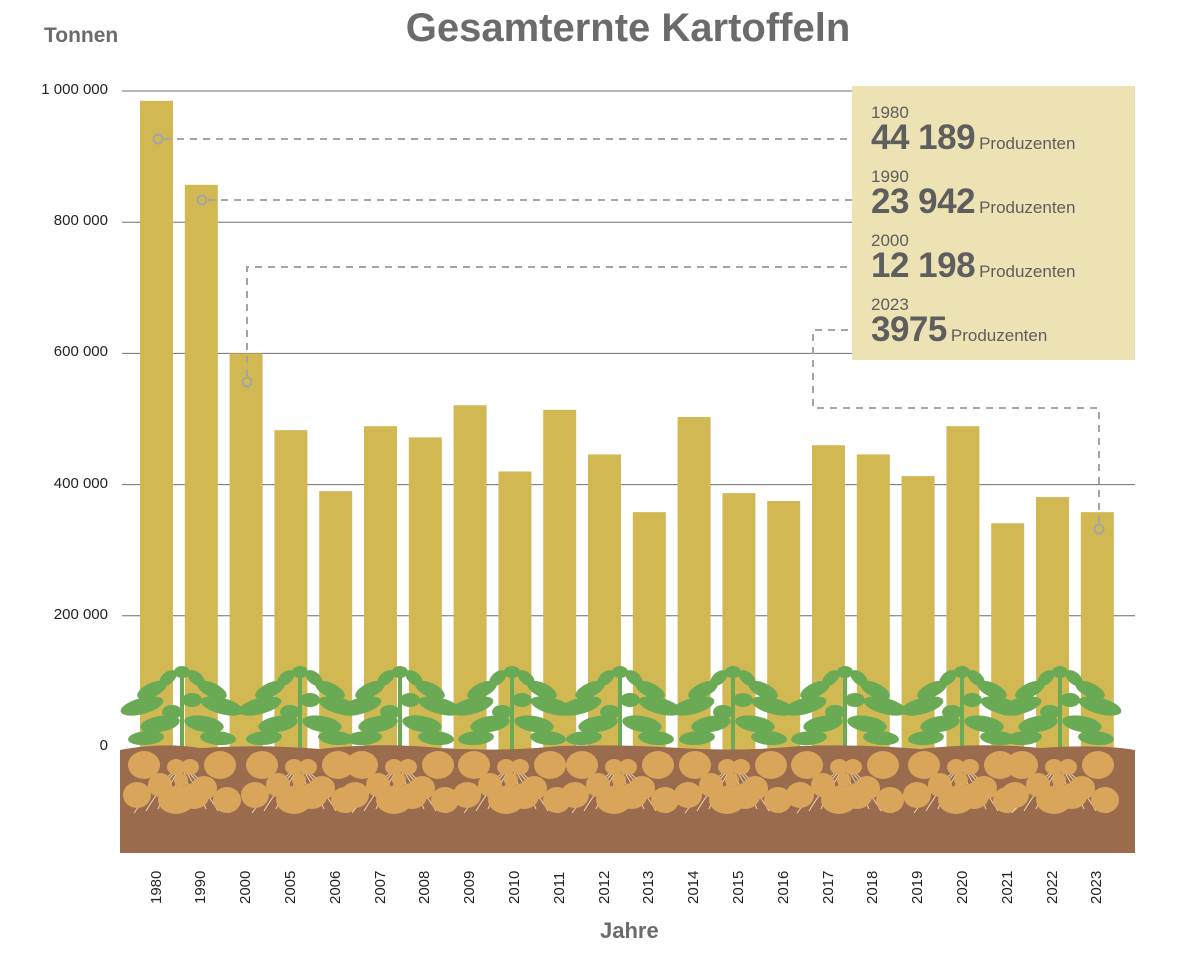  What do you see at coordinates (156, 426) in the screenshot?
I see `bar-1980` at bounding box center [156, 426].